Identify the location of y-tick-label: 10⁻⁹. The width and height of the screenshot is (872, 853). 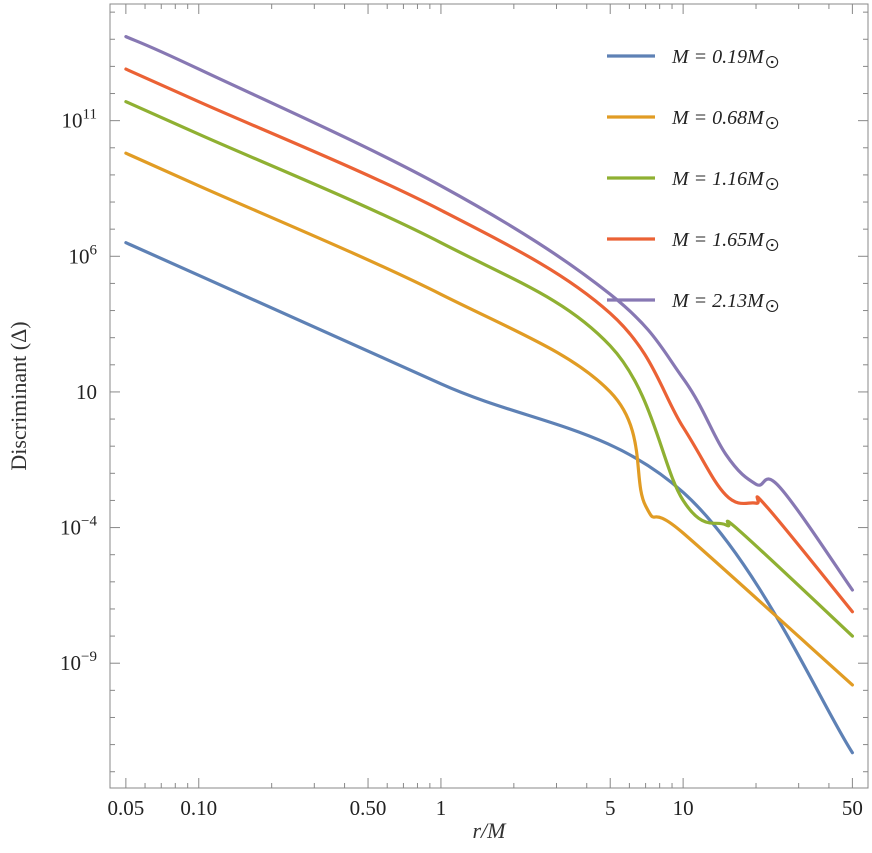
(78, 662).